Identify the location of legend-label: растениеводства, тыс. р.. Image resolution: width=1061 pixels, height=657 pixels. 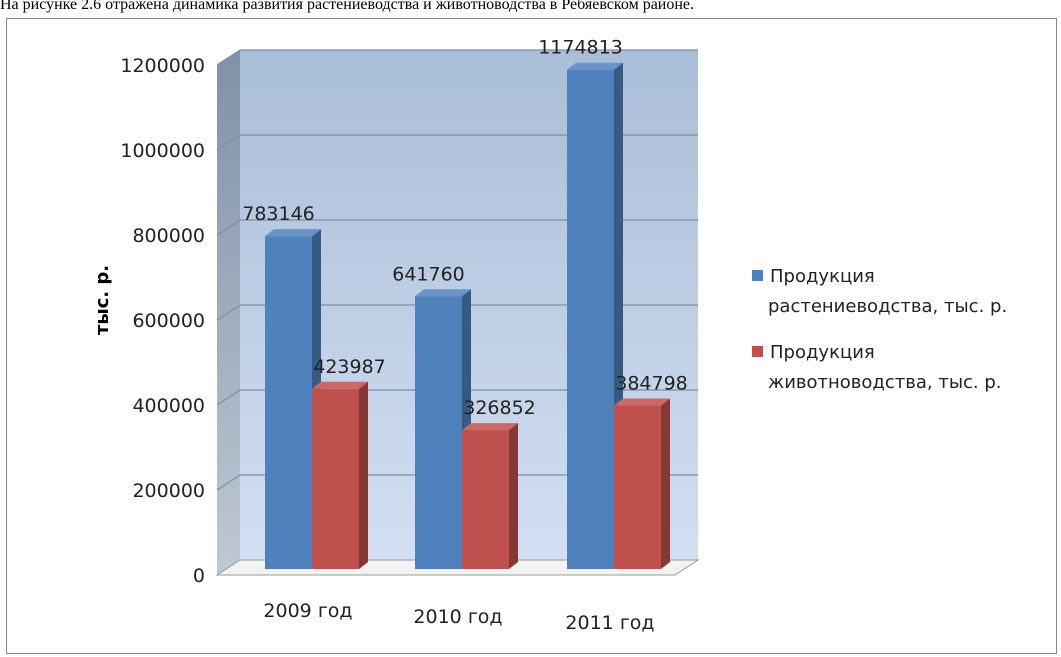
(887, 306).